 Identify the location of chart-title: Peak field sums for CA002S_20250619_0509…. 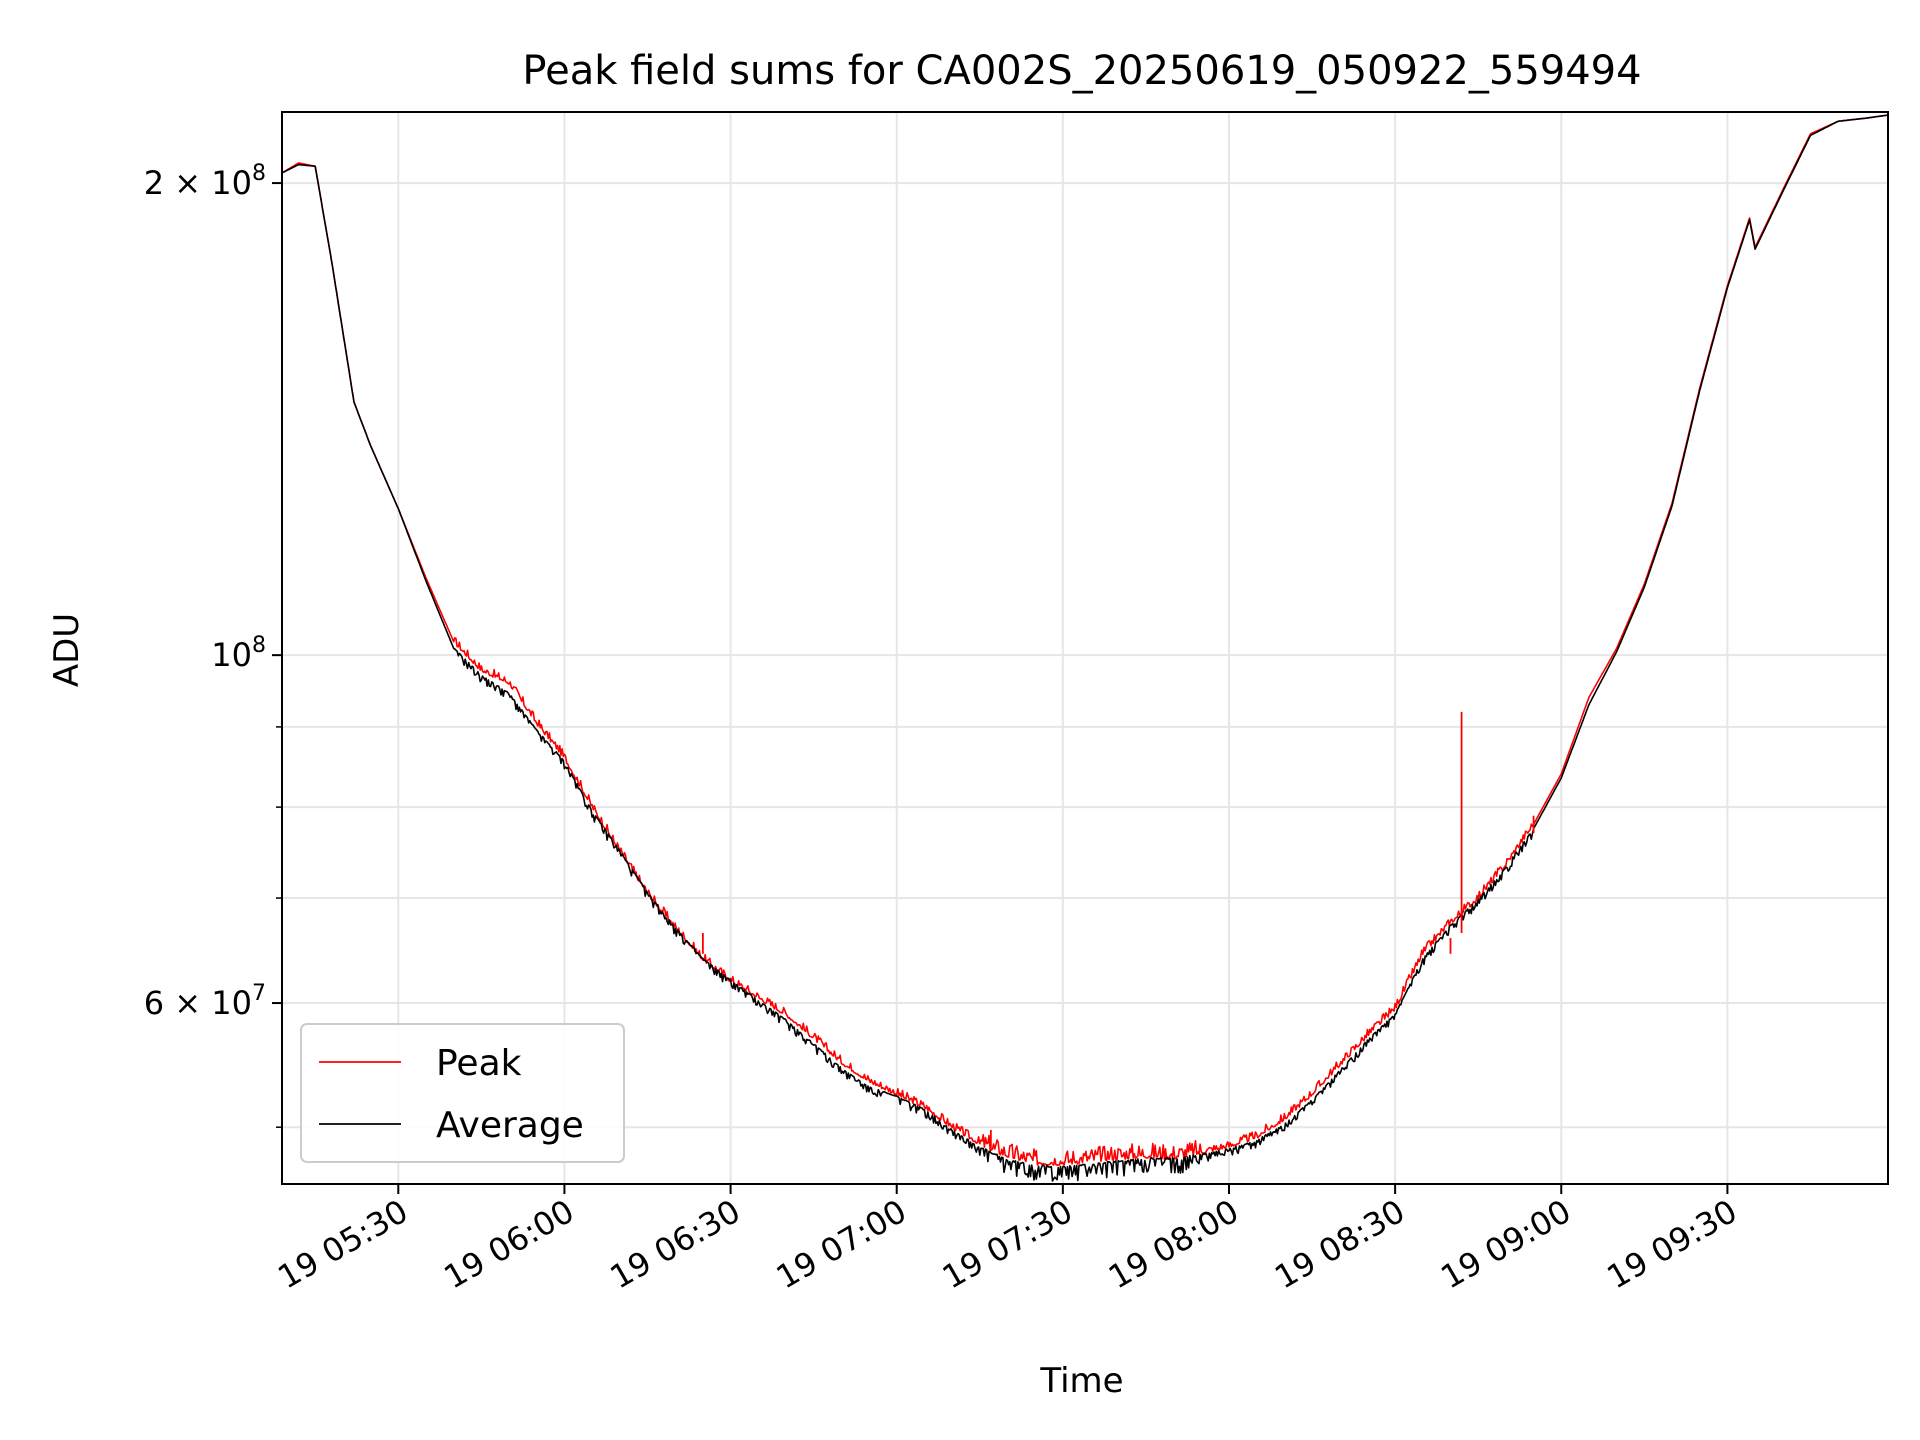
(1081, 71).